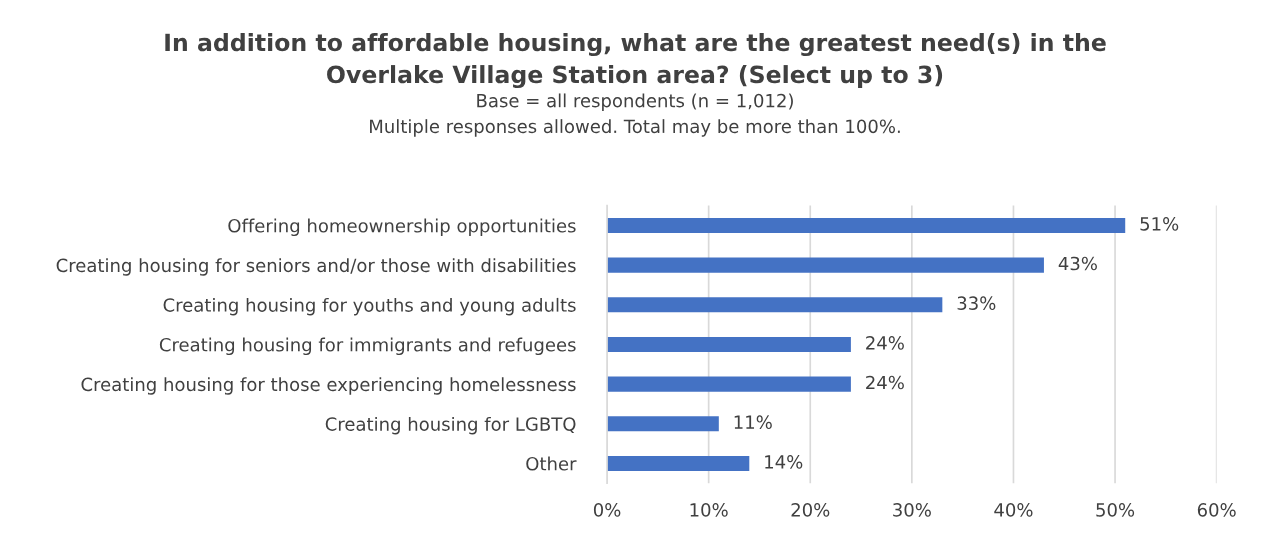 The width and height of the screenshot is (1270, 534). I want to click on data-label: 33%, so click(976, 303).